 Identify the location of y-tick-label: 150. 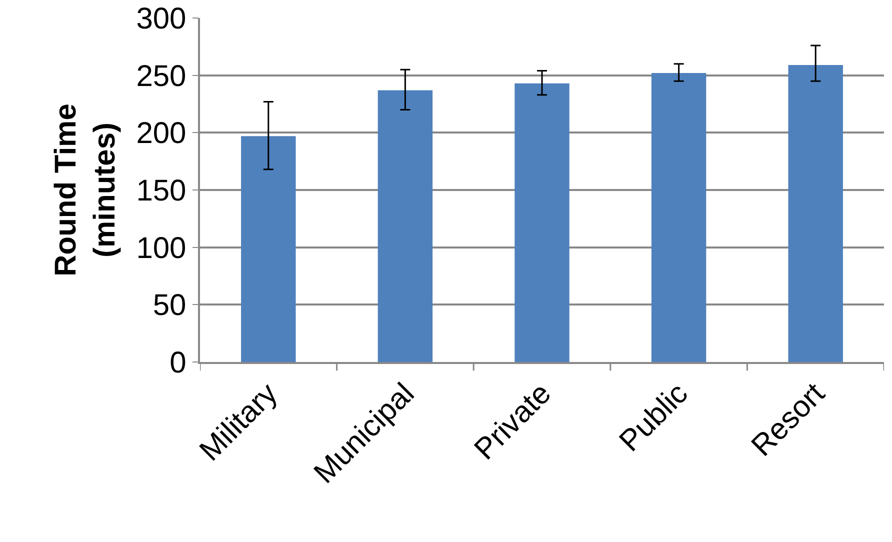
(161, 191).